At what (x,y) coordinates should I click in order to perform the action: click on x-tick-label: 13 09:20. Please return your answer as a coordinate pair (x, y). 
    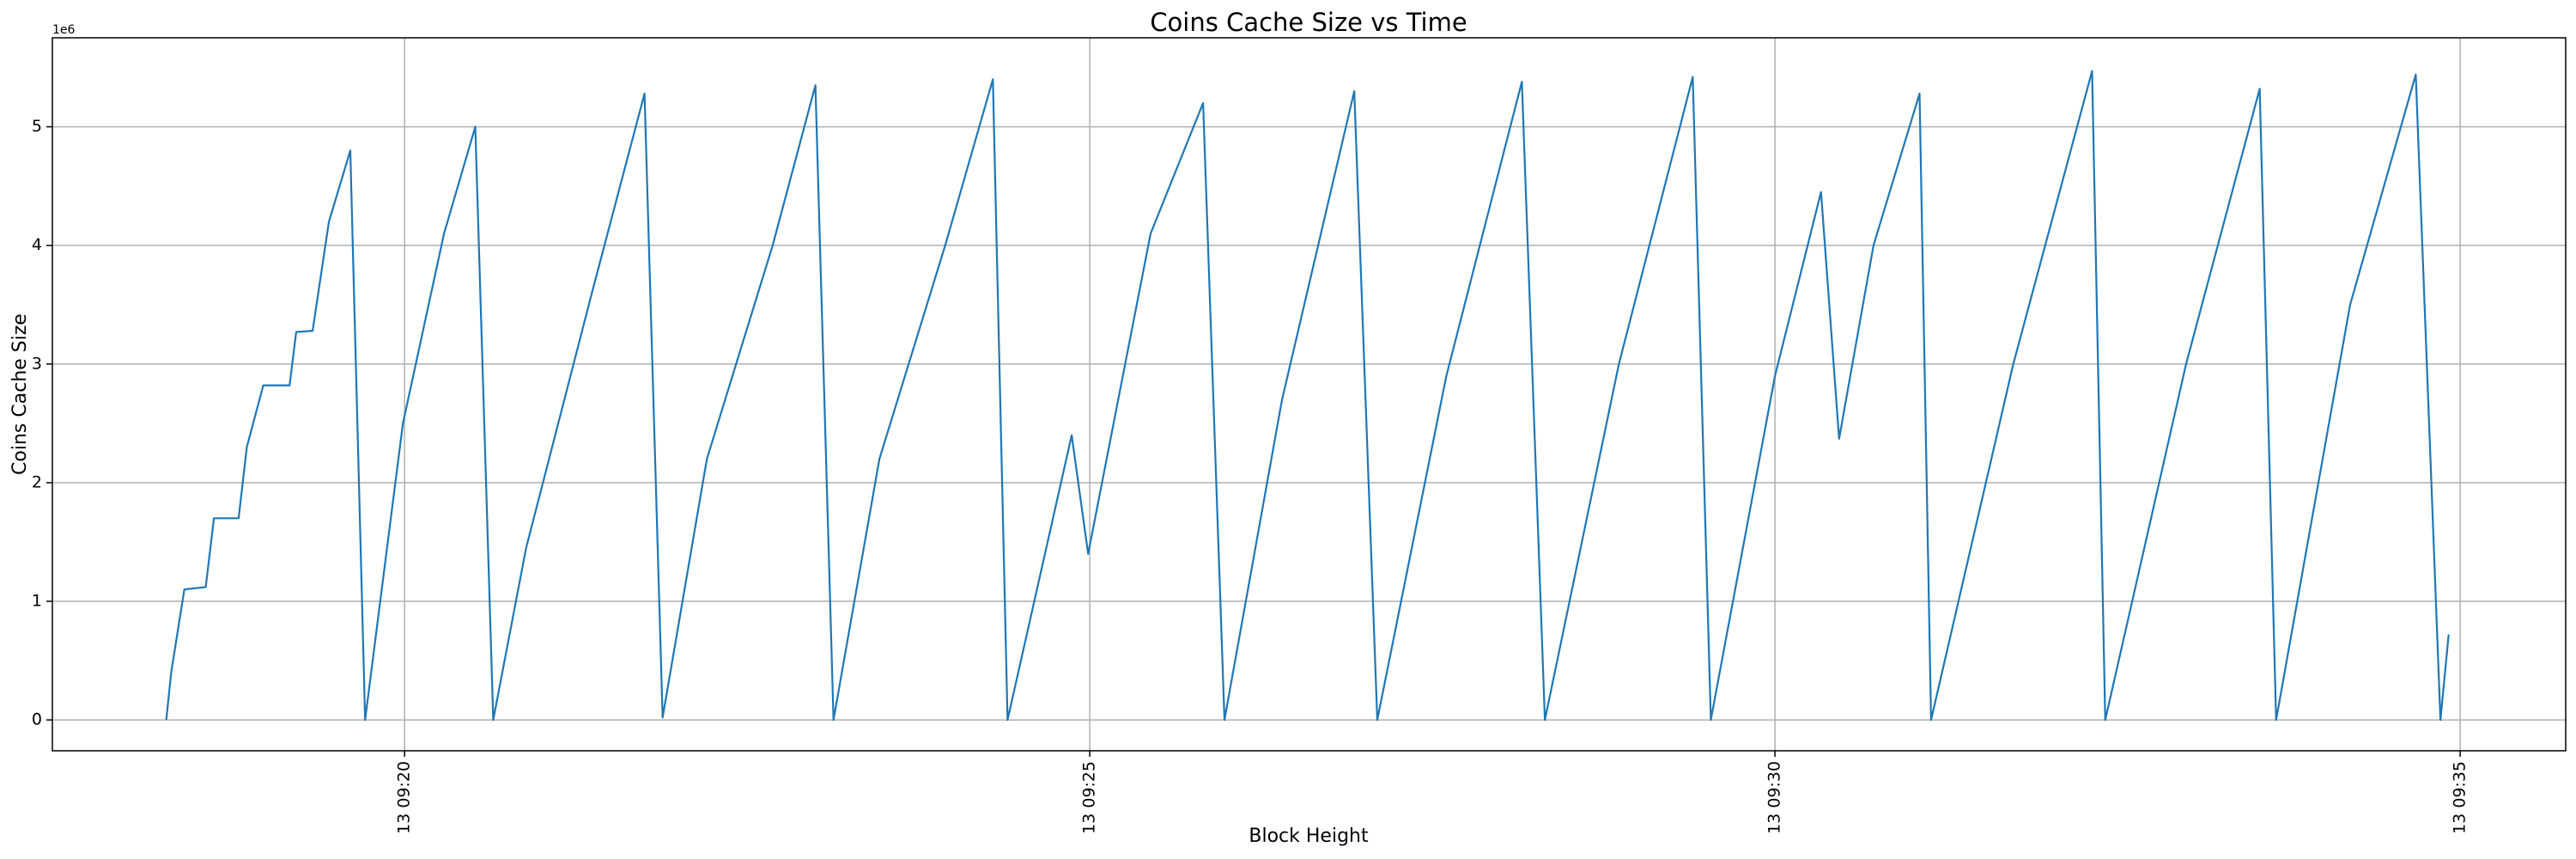
    Looking at the image, I should click on (404, 798).